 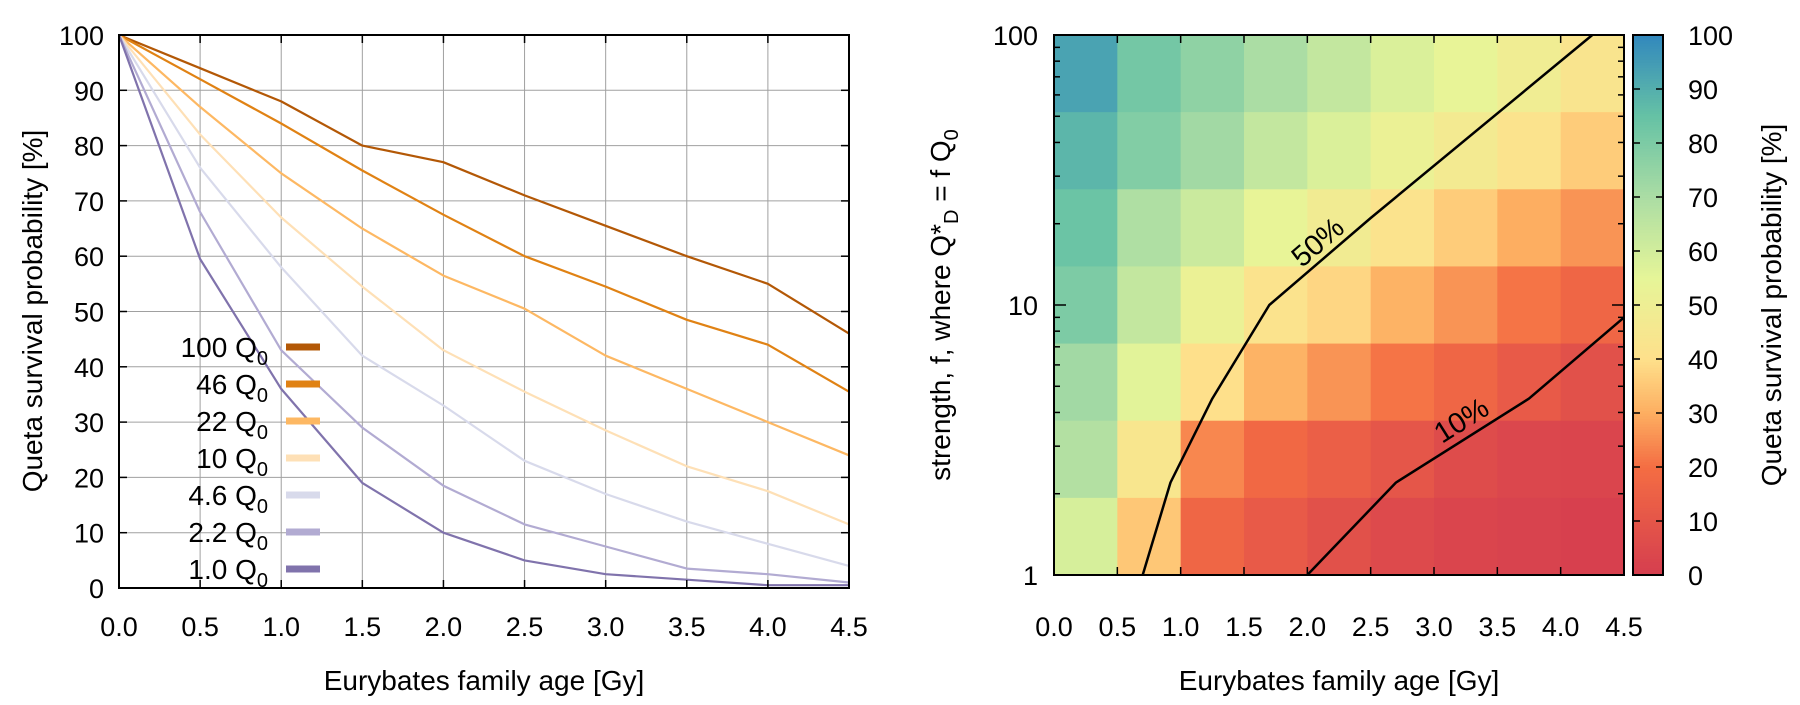 What do you see at coordinates (258, 388) in the screenshot?
I see `legend-entry-46: 46 Q0` at bounding box center [258, 388].